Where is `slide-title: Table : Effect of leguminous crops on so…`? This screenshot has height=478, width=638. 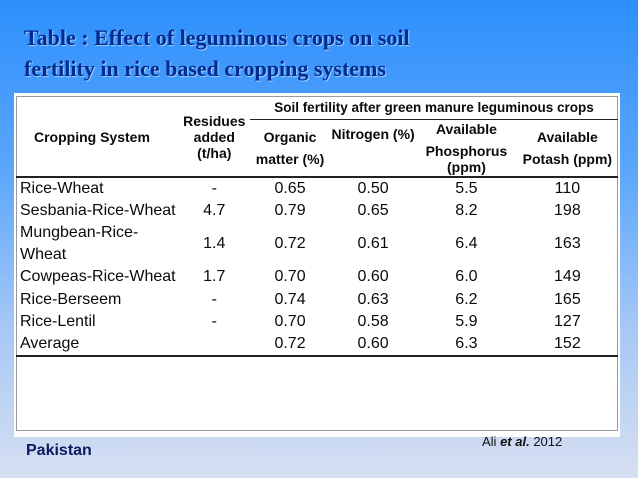
slide-title: Table : Effect of leguminous crops on so… is located at coordinates (324, 53).